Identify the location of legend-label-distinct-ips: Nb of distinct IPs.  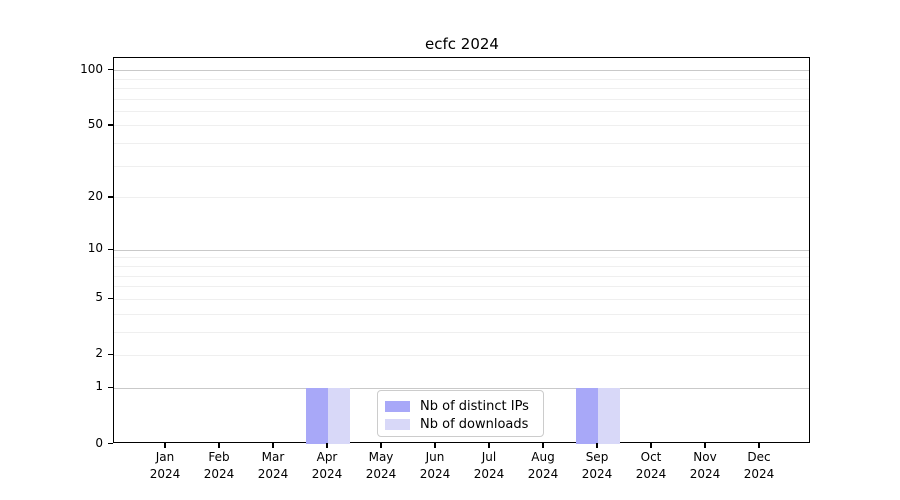
(474, 406).